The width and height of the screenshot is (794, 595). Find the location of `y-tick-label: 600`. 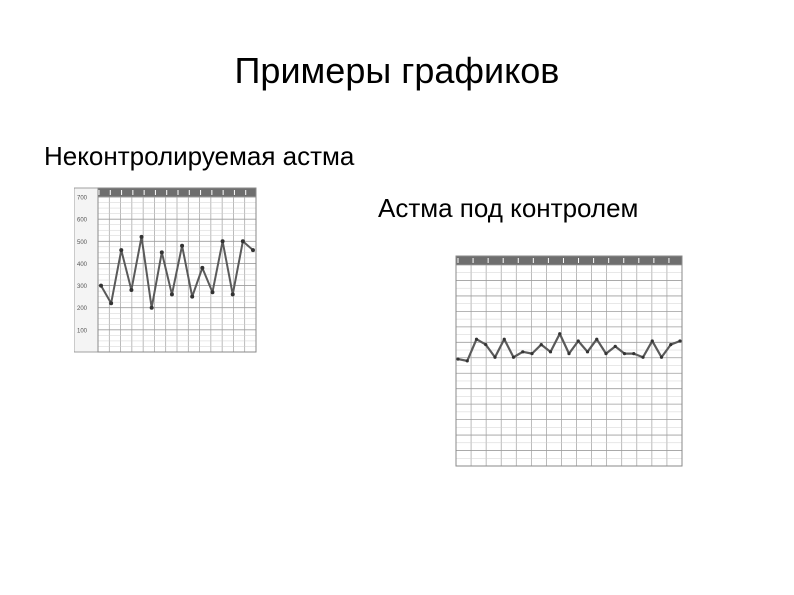

y-tick-label: 600 is located at coordinates (82, 221).